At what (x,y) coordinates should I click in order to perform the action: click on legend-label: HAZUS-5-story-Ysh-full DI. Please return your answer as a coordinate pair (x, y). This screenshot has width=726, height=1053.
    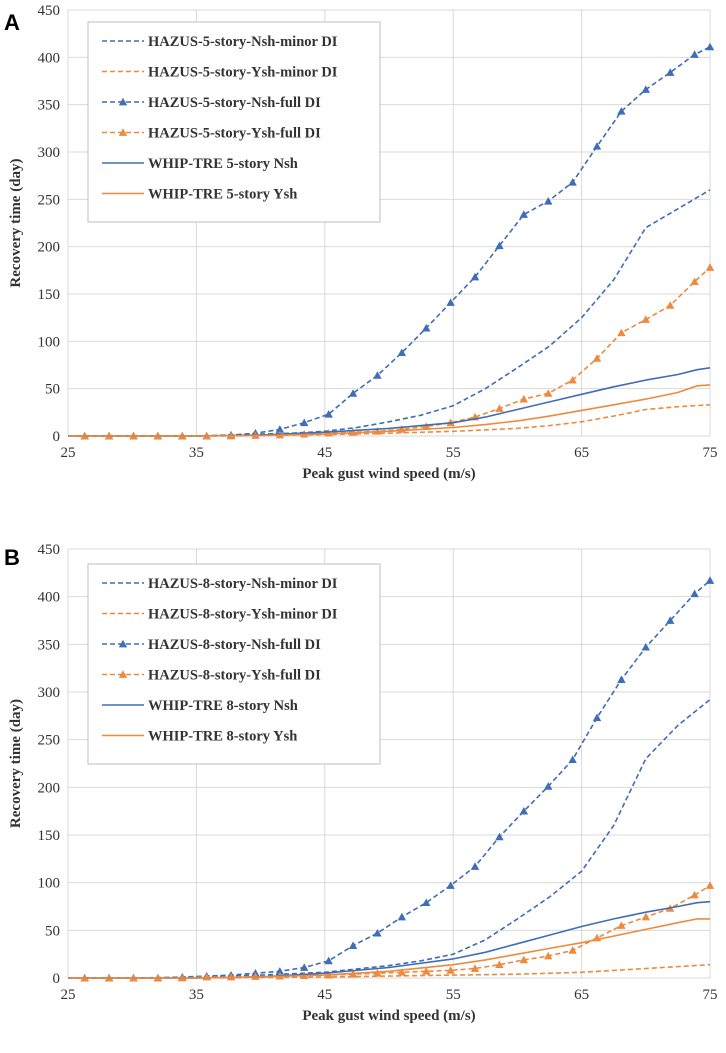
    Looking at the image, I should click on (234, 134).